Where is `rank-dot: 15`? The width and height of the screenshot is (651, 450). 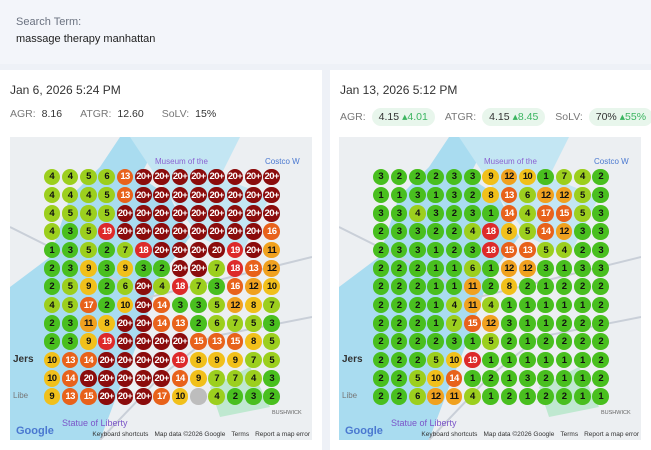
rank-dot: 15 is located at coordinates (198, 341).